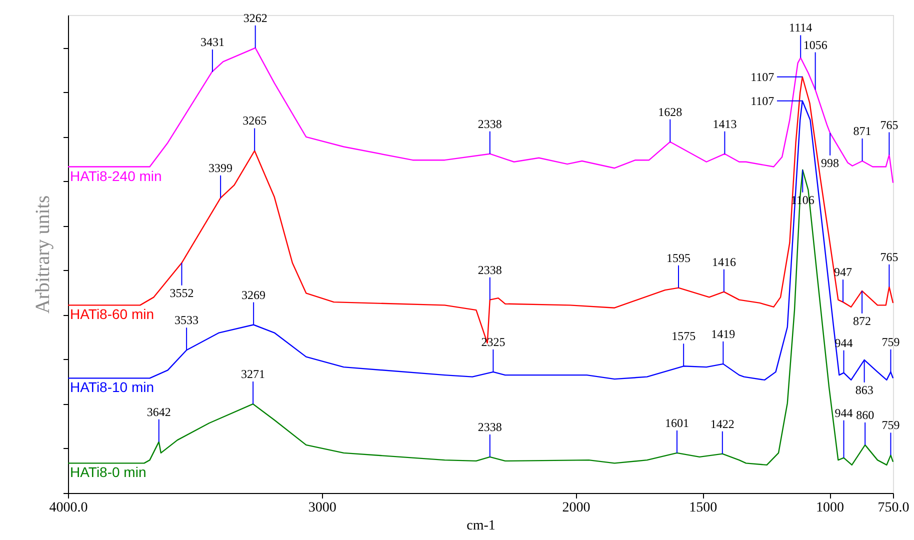 The image size is (914, 540). What do you see at coordinates (800, 27) in the screenshot?
I see `annotation: 1114` at bounding box center [800, 27].